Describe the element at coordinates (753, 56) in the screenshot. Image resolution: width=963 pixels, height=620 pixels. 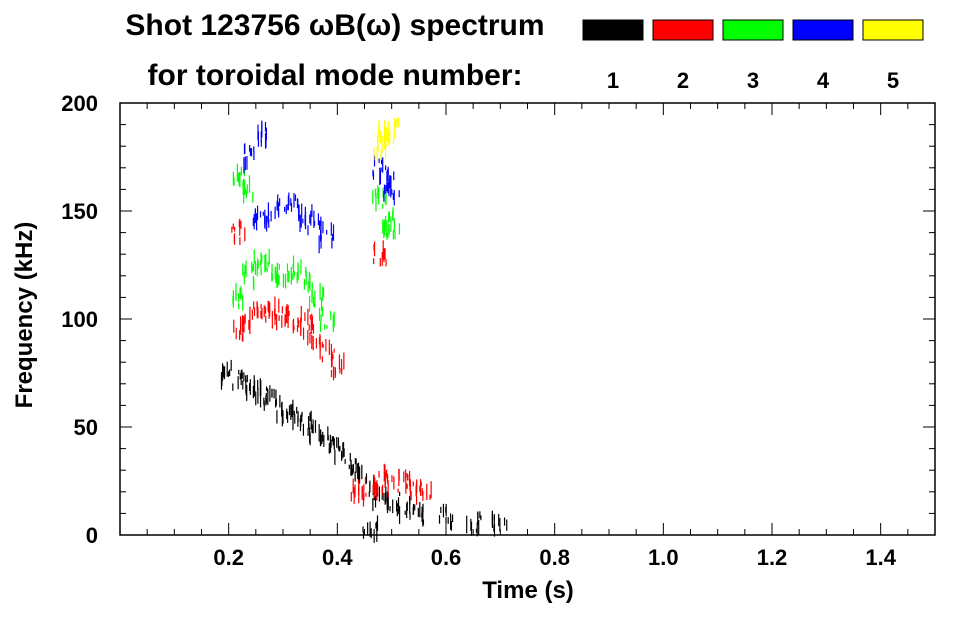
I see `mode-legend: 1 2 3 4 5` at that location.